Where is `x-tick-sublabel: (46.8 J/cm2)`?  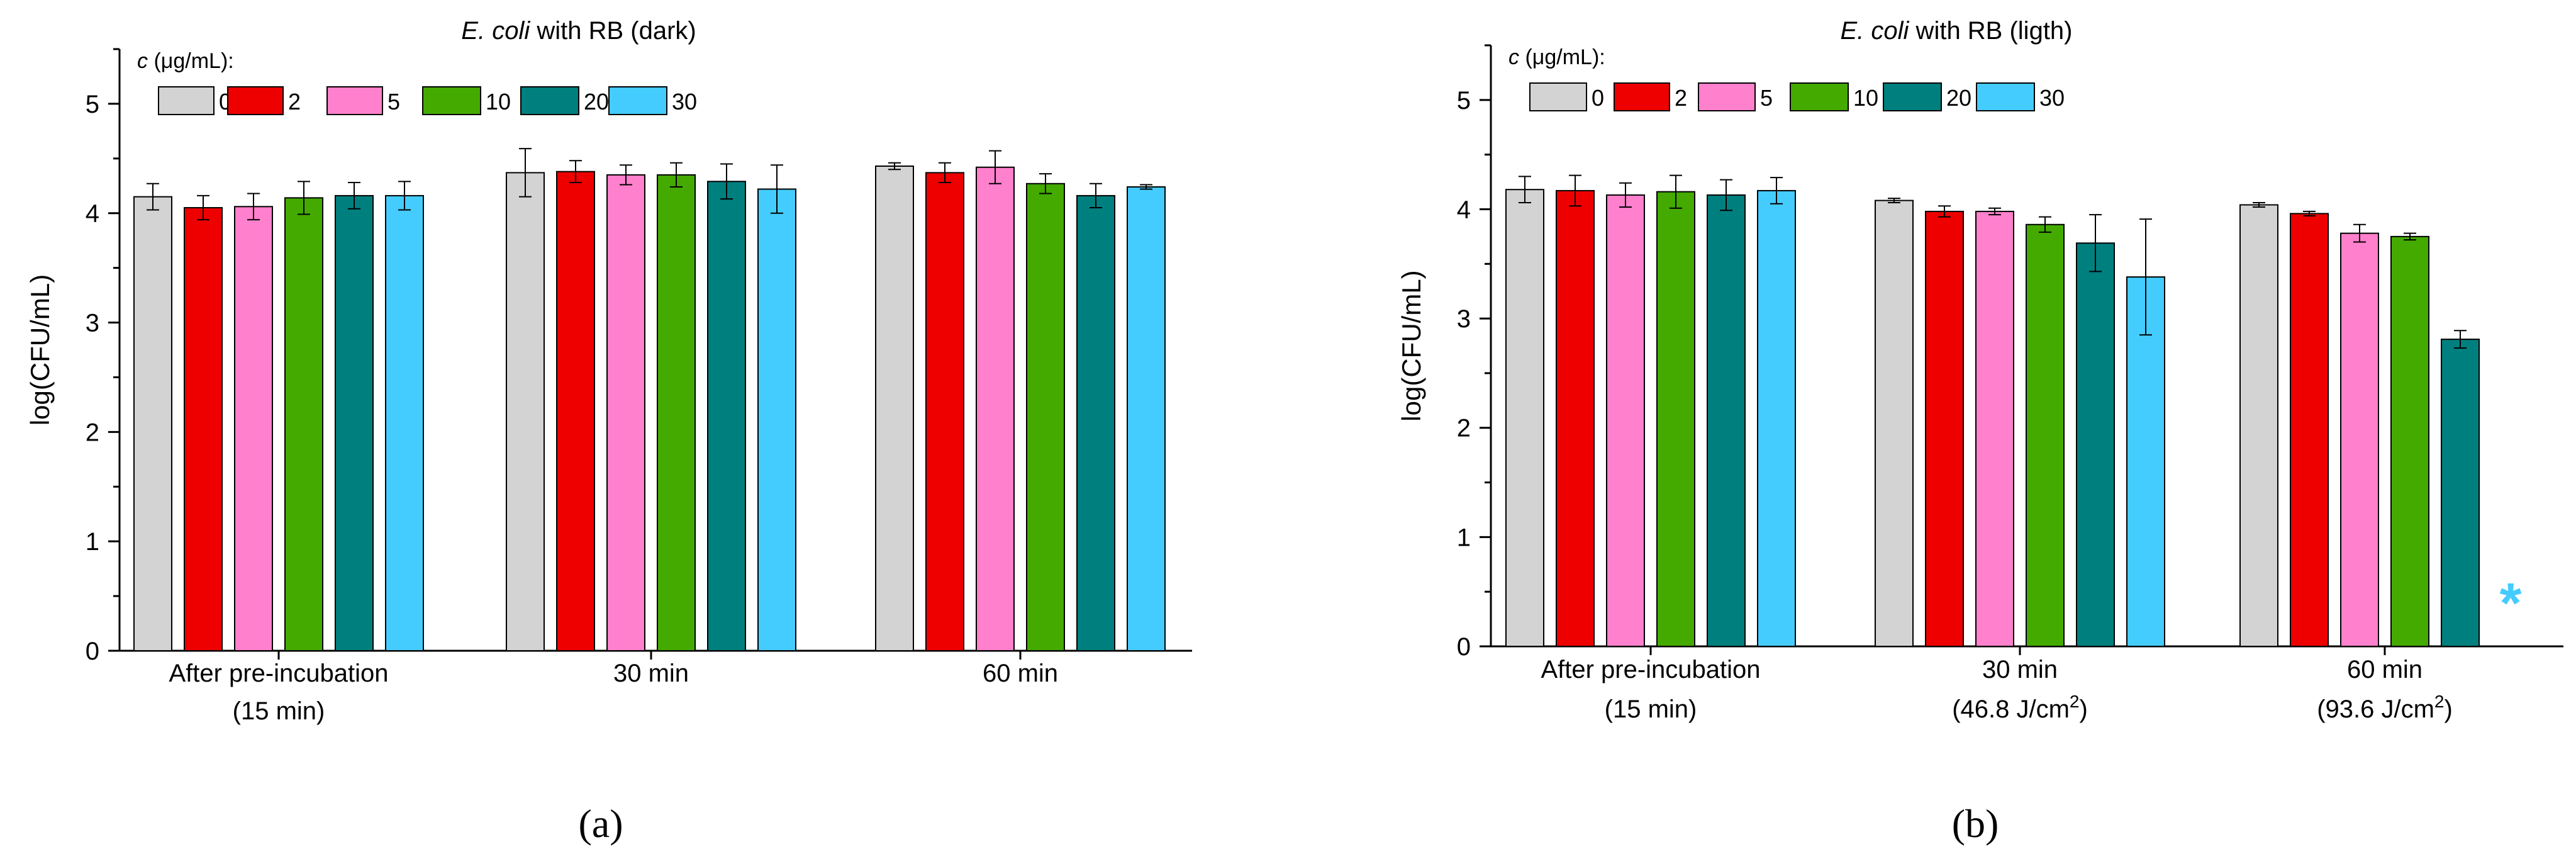
x-tick-sublabel: (46.8 J/cm2) is located at coordinates (2020, 707).